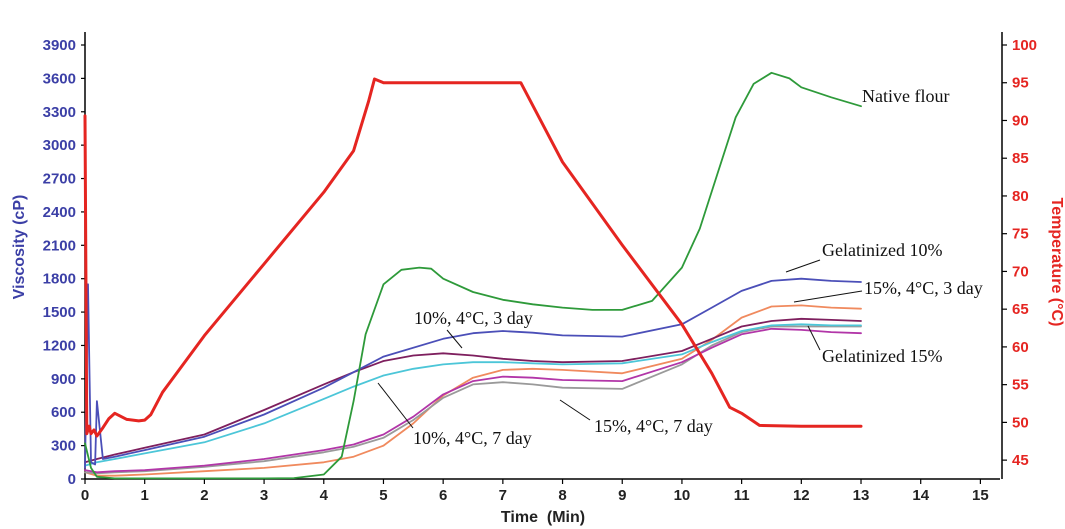 This screenshot has width=1065, height=529. Describe the element at coordinates (1056, 262) in the screenshot. I see `right-y-axis-title: Temperature (°C)` at that location.